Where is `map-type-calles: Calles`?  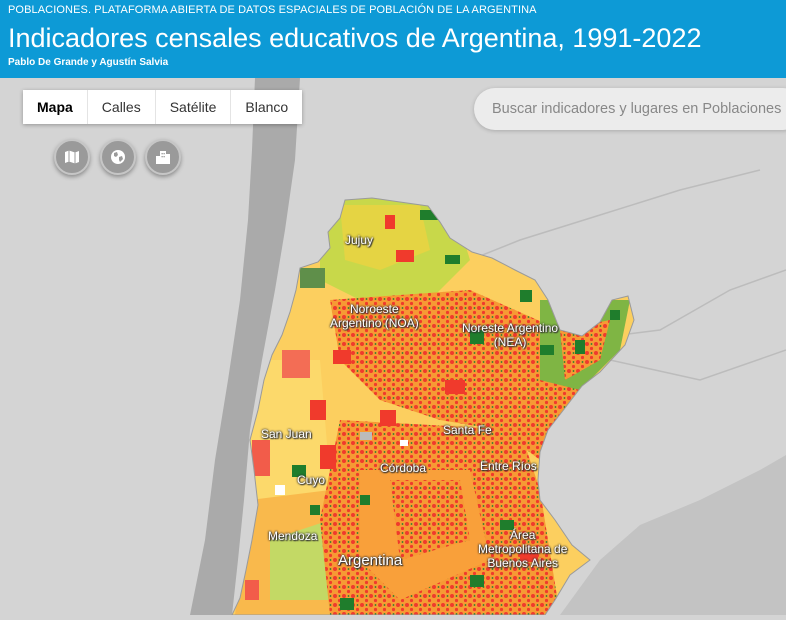 map-type-calles: Calles is located at coordinates (122, 107).